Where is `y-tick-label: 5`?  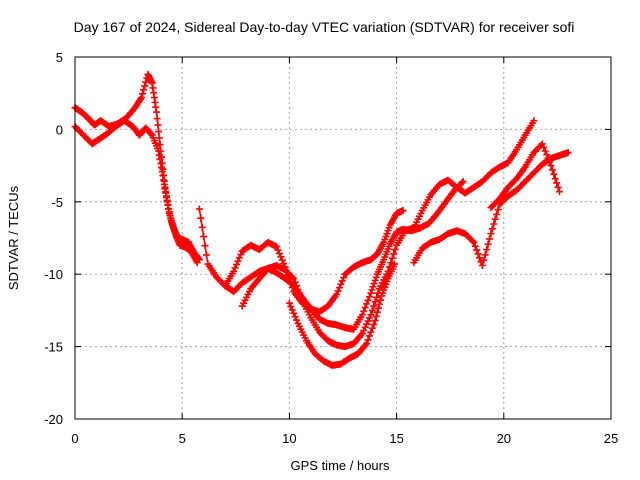
y-tick-label: 5 is located at coordinates (59, 57).